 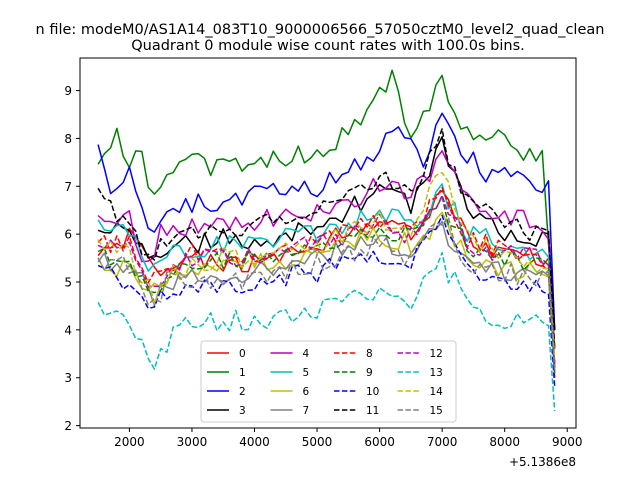 What do you see at coordinates (68, 235) in the screenshot?
I see `y-tick-label: 6` at bounding box center [68, 235].